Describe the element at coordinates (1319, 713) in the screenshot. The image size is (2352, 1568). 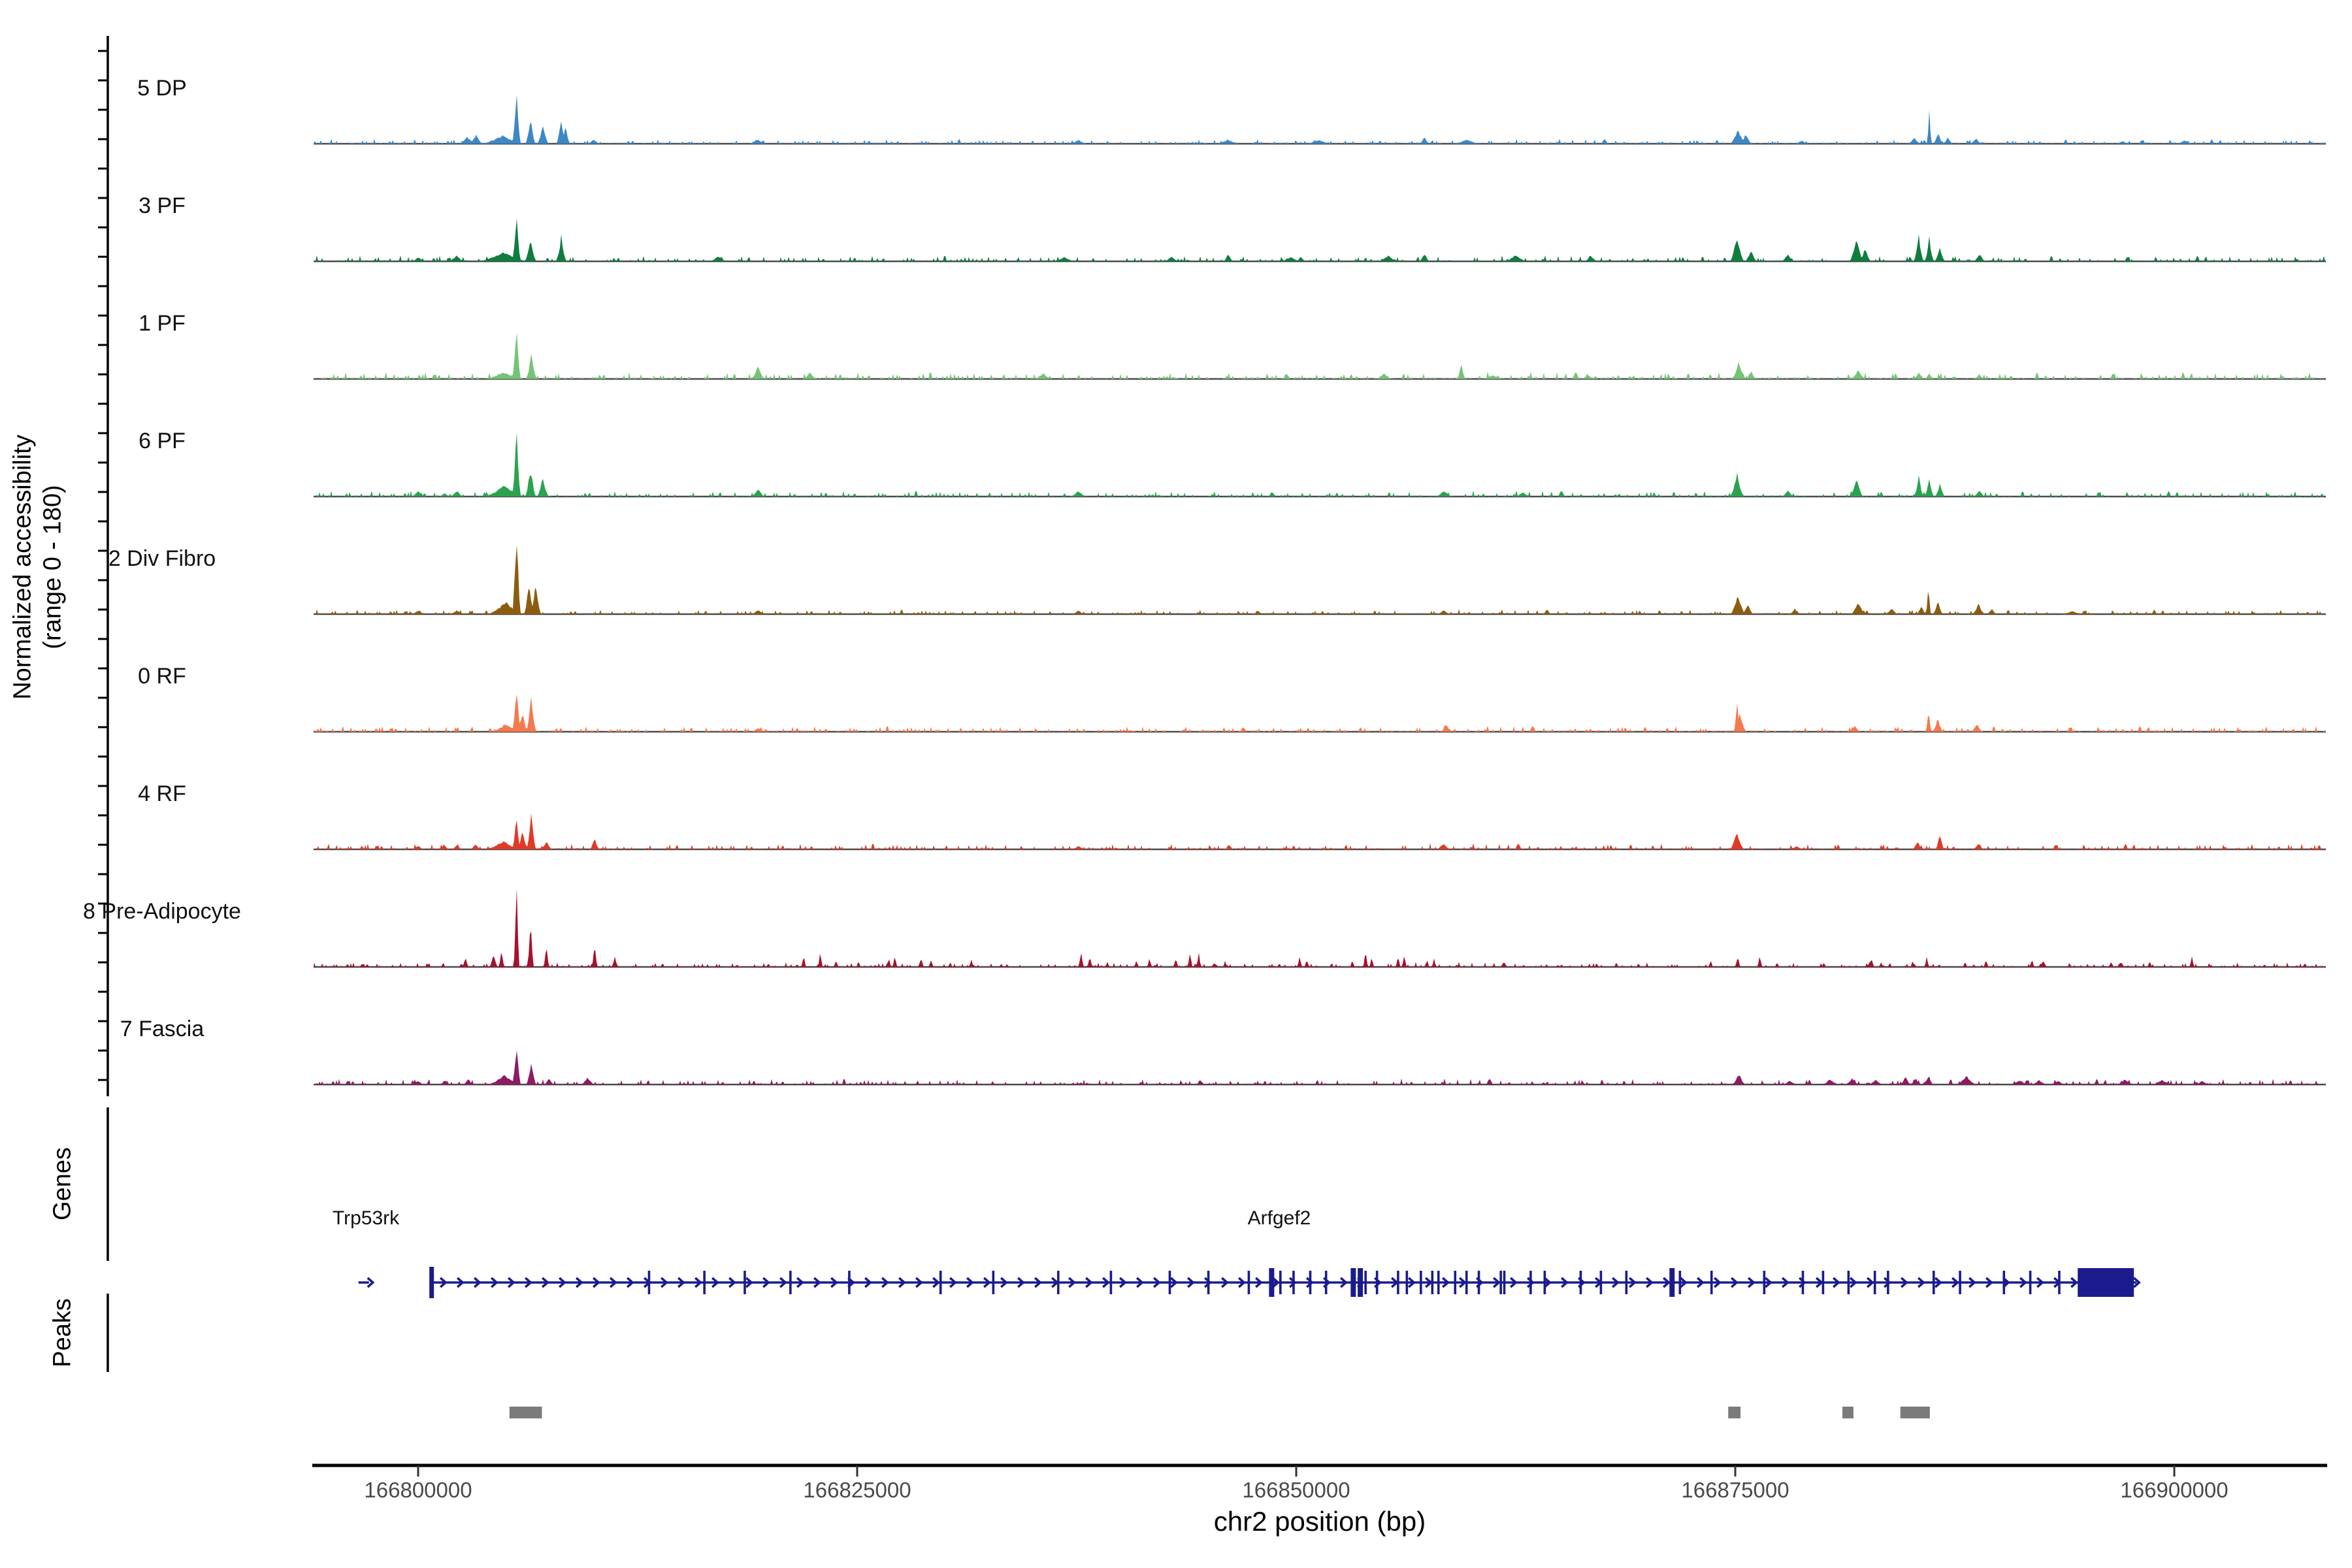
I see `track-signal-0-rf` at that location.